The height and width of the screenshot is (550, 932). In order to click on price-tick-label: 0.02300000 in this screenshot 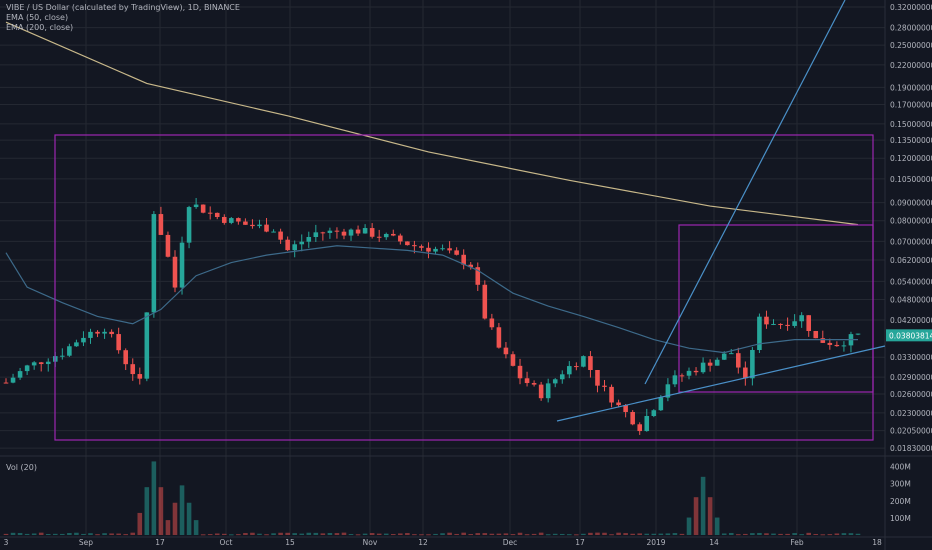, I will do `click(911, 413)`.